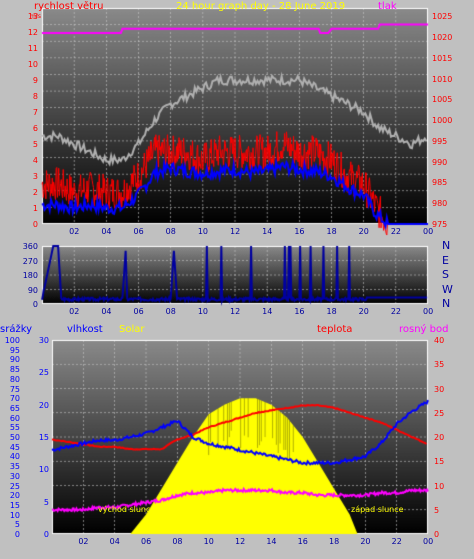 This screenshot has width=474, height=559. Describe the element at coordinates (439, 437) in the screenshot. I see `temp-tick-20: 20` at that location.